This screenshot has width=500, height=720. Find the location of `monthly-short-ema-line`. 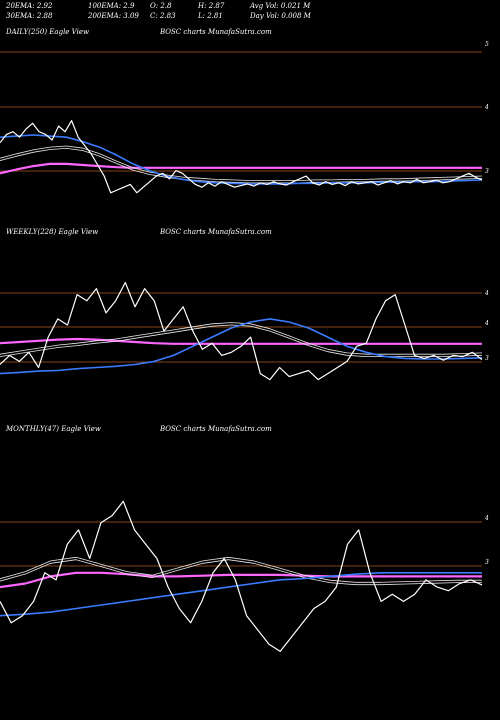

monthly-short-ema-line is located at coordinates (241, 594).